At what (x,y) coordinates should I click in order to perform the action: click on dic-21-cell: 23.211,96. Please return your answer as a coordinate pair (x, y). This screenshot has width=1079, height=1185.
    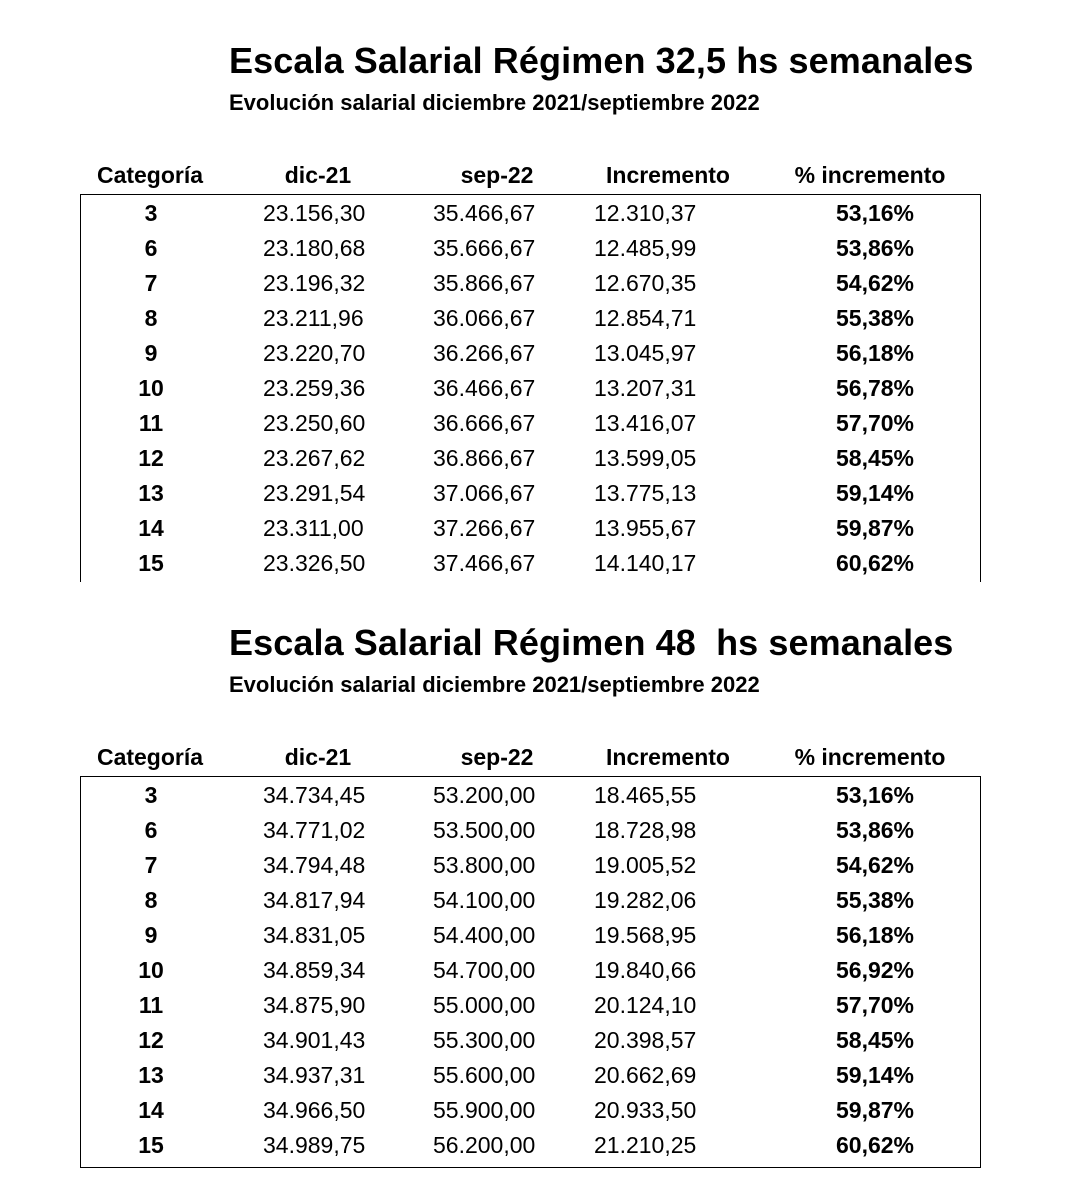
    Looking at the image, I should click on (313, 318).